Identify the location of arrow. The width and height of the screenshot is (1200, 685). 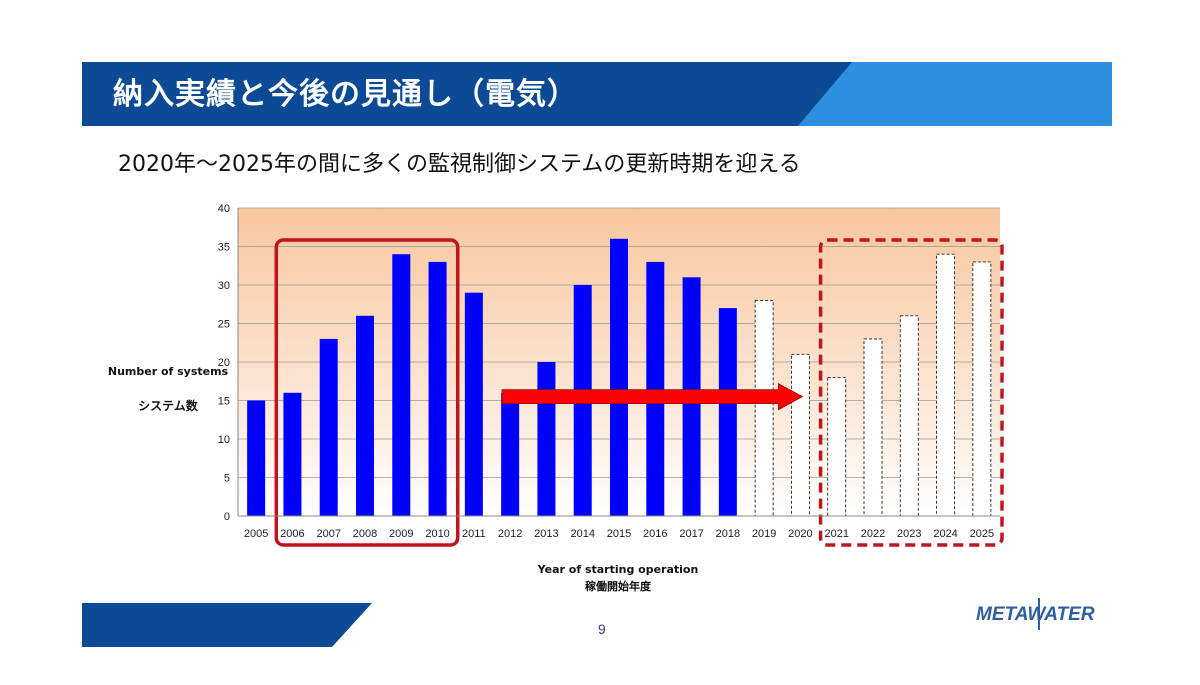
(652, 396).